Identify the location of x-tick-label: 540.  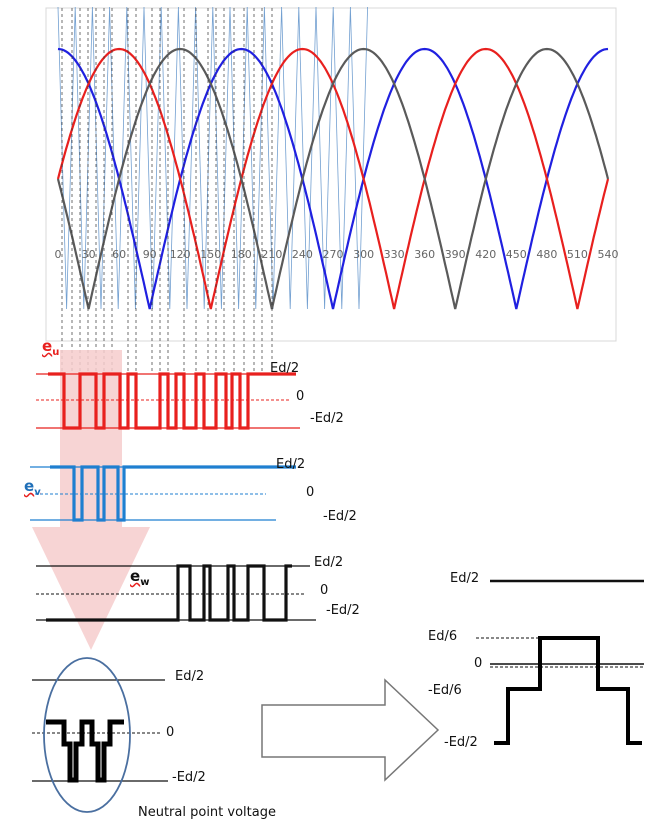
(608, 254).